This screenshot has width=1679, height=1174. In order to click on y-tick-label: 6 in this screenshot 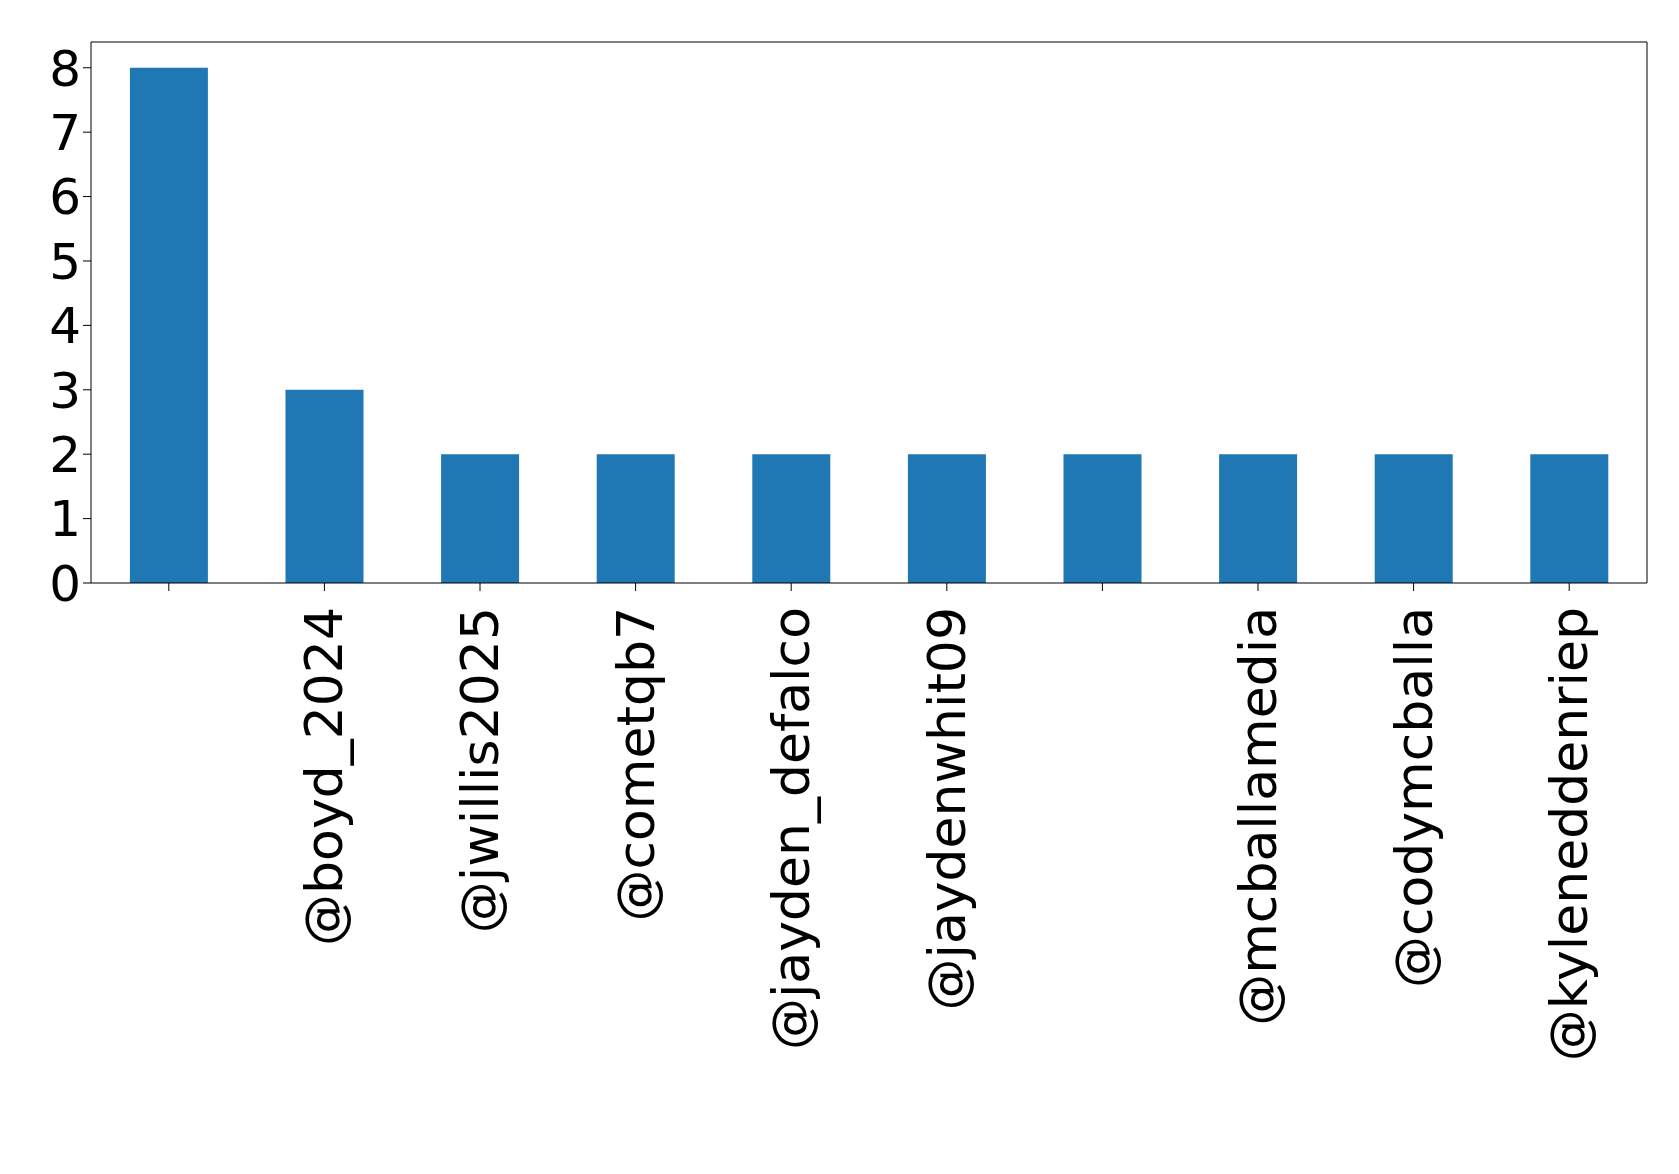, I will do `click(65, 197)`.